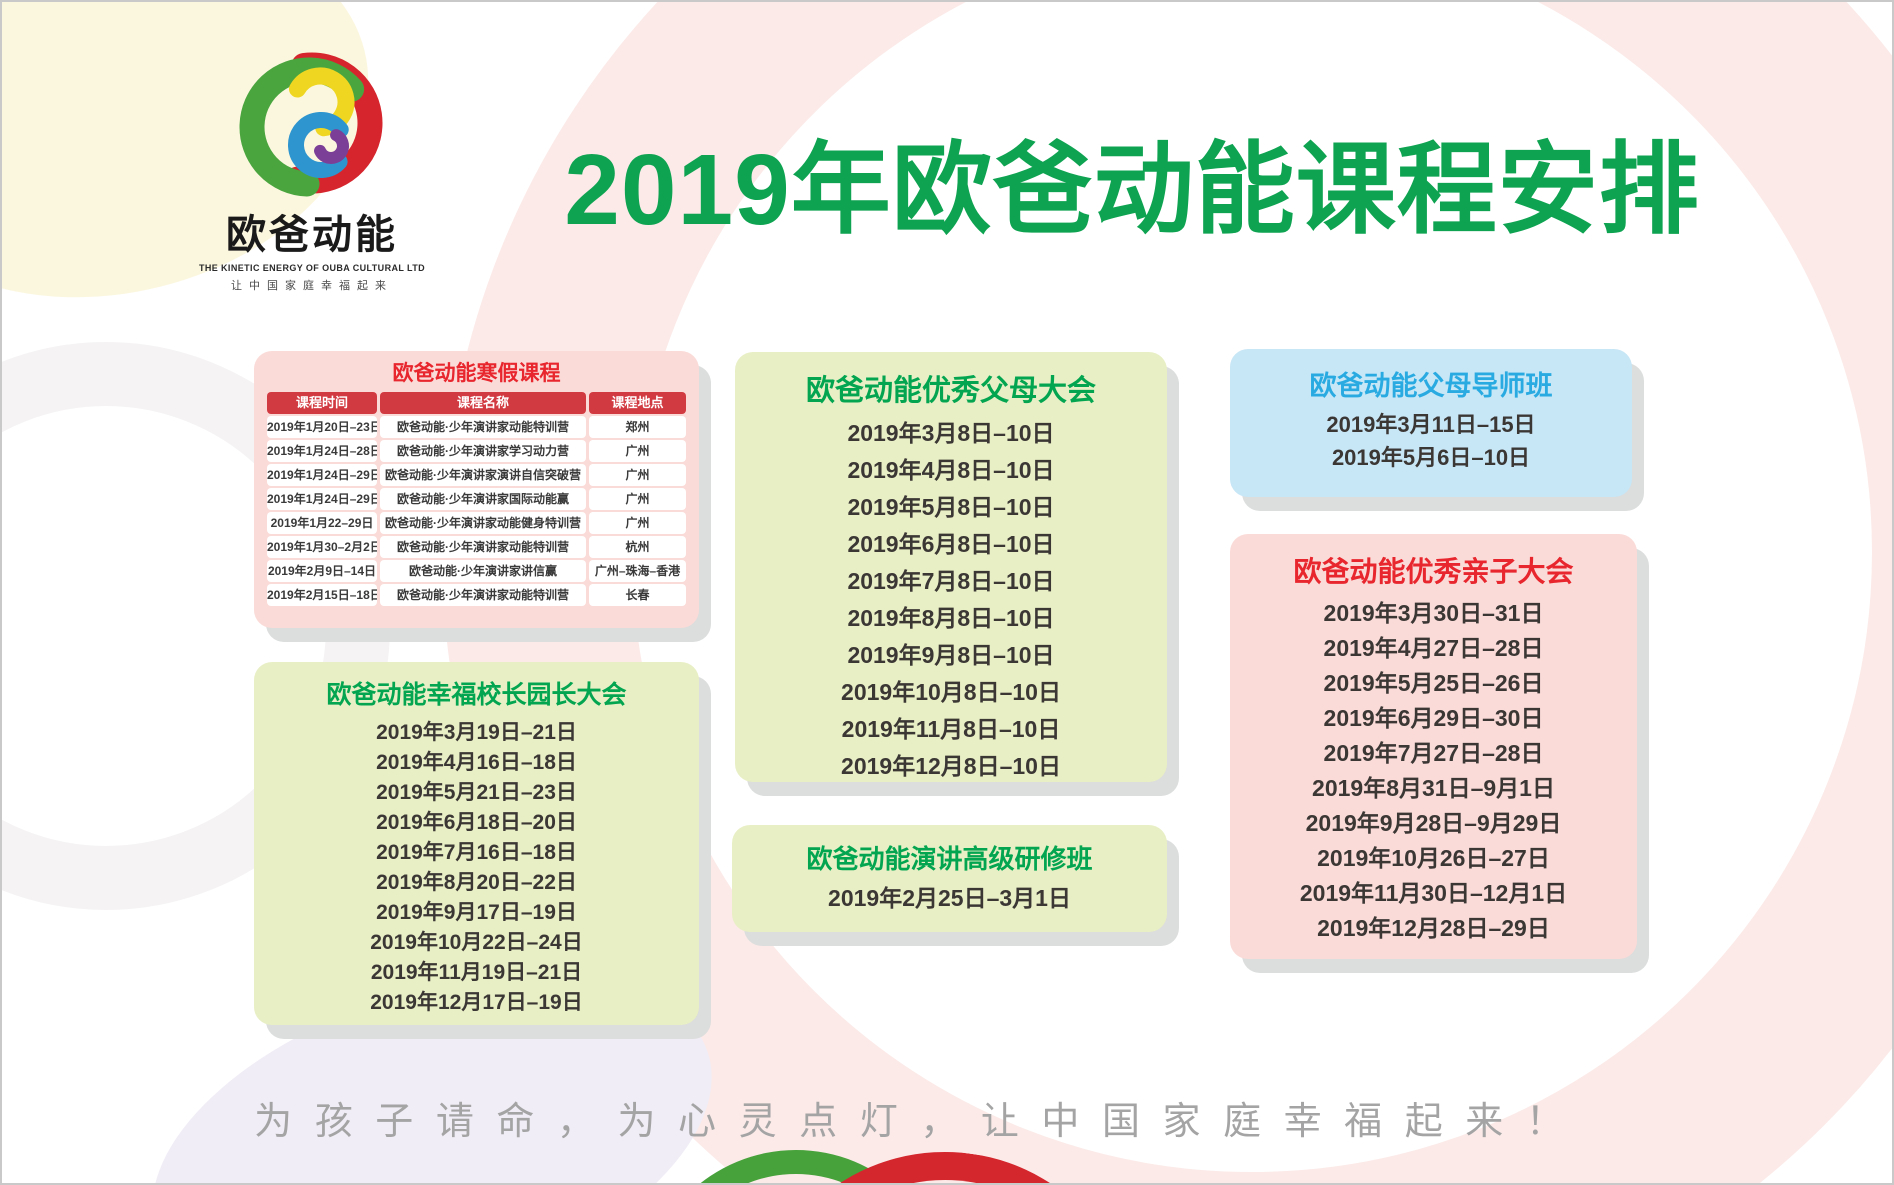 The height and width of the screenshot is (1185, 1894). I want to click on date-item: 2019年3月30日–31日, so click(1433, 613).